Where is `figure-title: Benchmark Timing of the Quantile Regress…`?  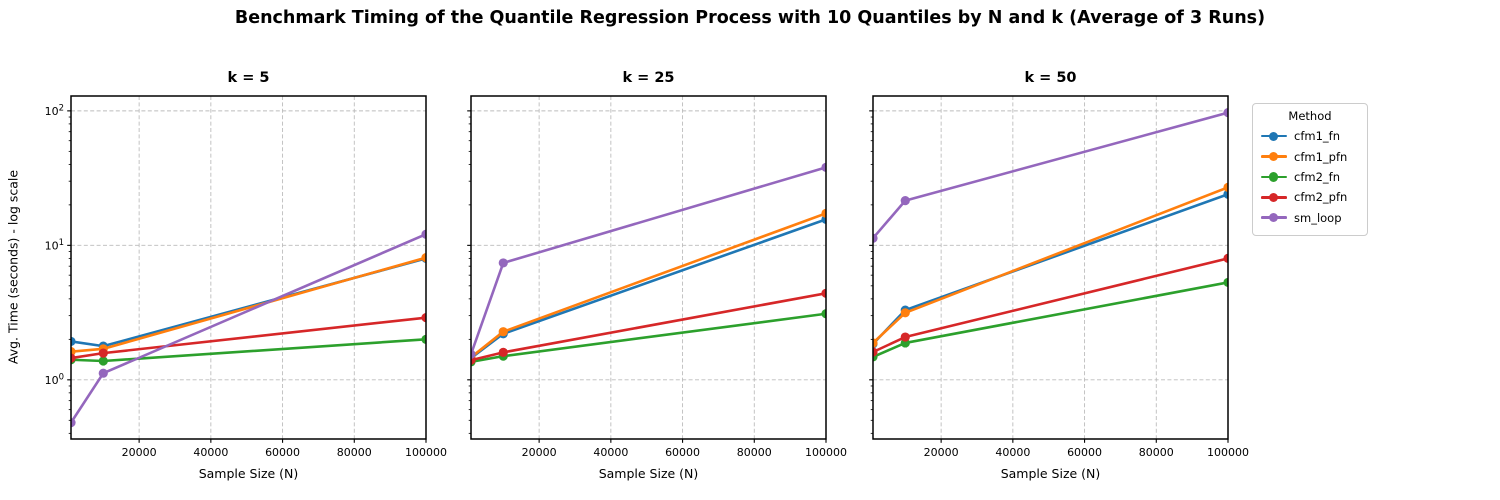 figure-title: Benchmark Timing of the Quantile Regress… is located at coordinates (750, 18).